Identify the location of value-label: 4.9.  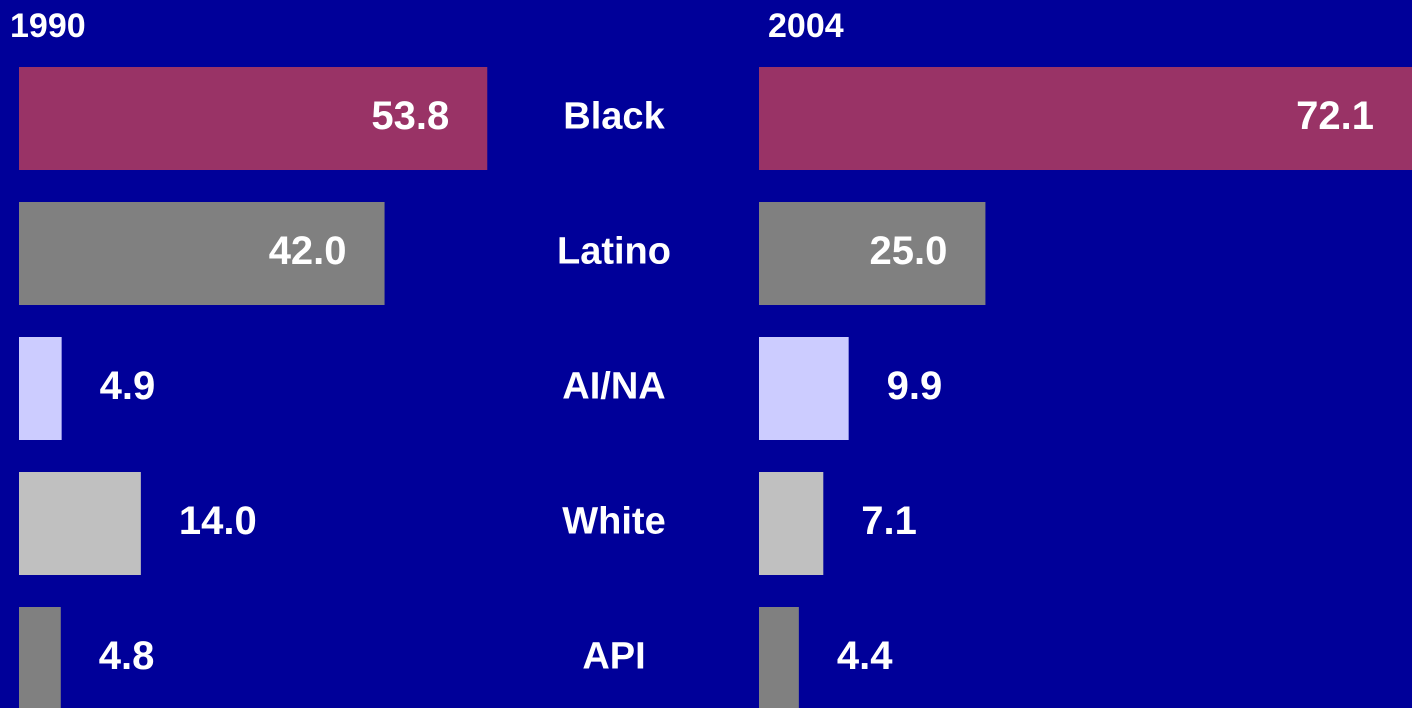
(128, 386).